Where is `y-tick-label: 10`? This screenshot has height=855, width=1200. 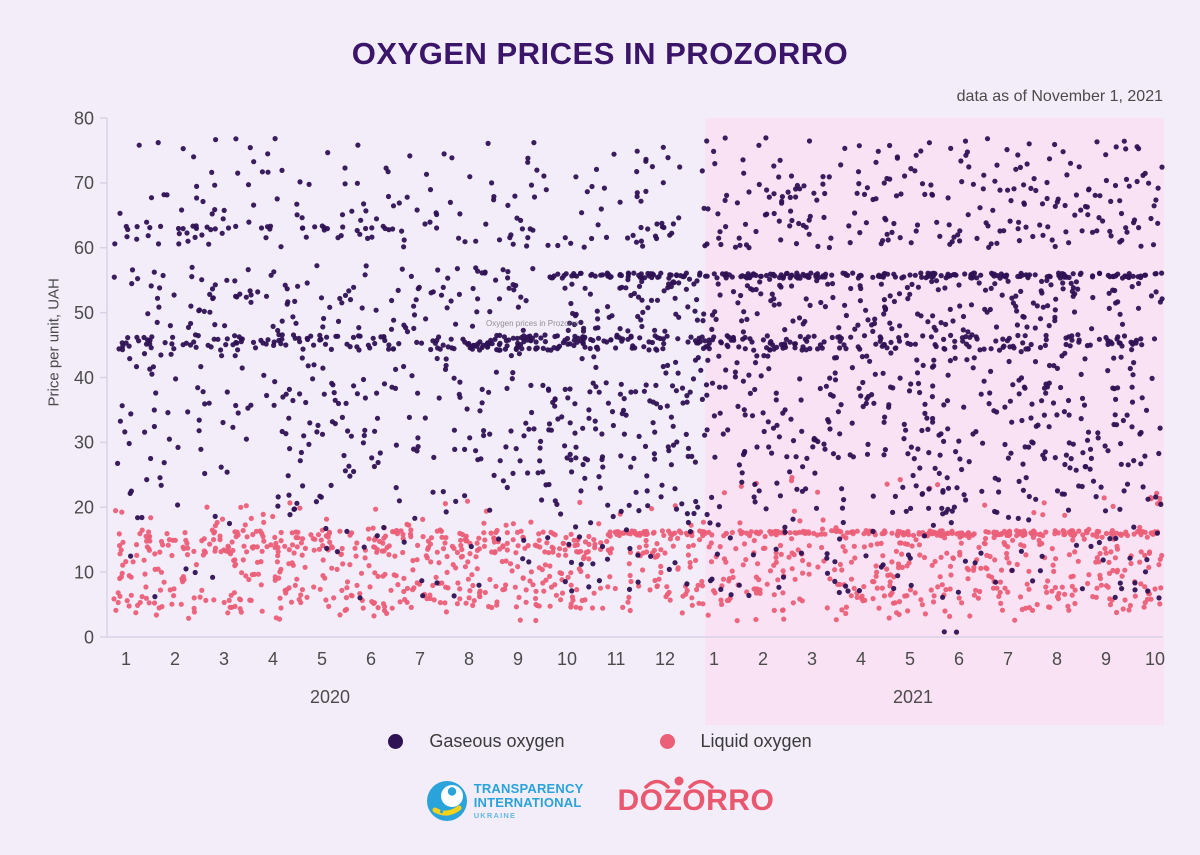
y-tick-label: 10 is located at coordinates (84, 572).